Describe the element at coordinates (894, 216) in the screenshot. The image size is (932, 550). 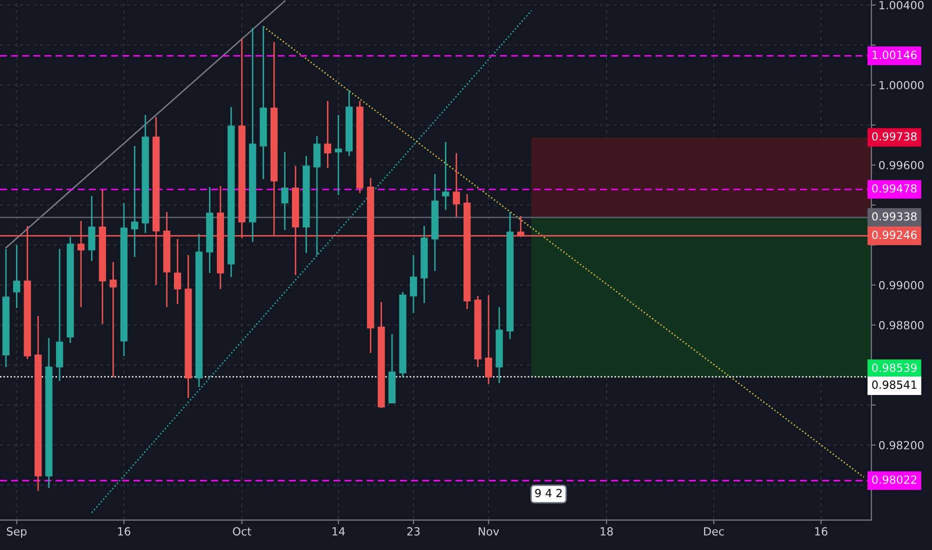
I see `ref-line-label: 0.99338` at that location.